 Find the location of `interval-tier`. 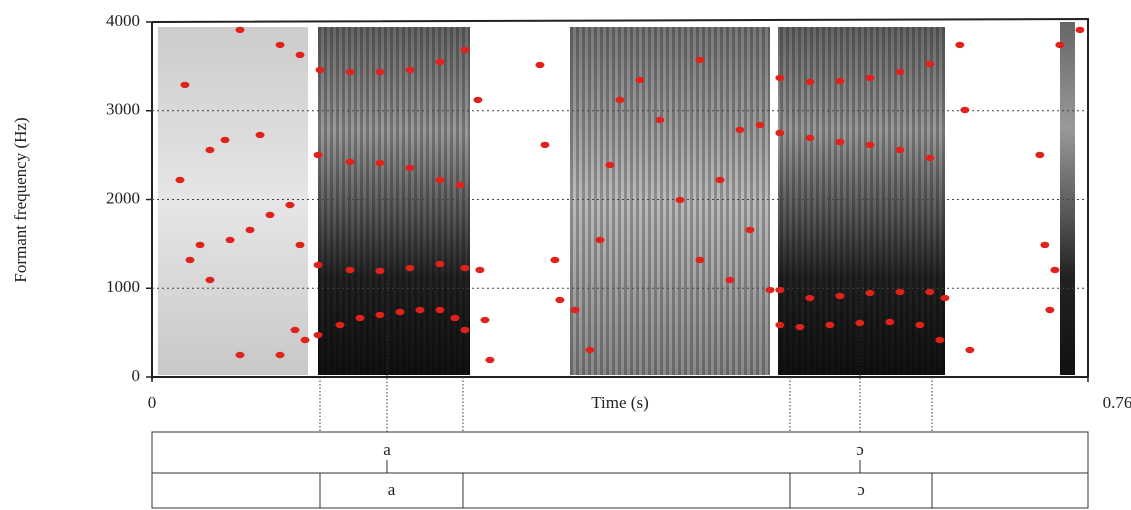

interval-tier is located at coordinates (620, 490).